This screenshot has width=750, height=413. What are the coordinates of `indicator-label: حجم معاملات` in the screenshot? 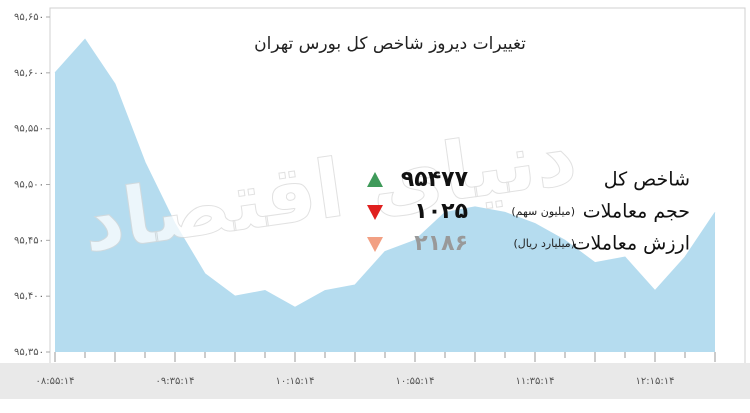 It's located at (636, 212).